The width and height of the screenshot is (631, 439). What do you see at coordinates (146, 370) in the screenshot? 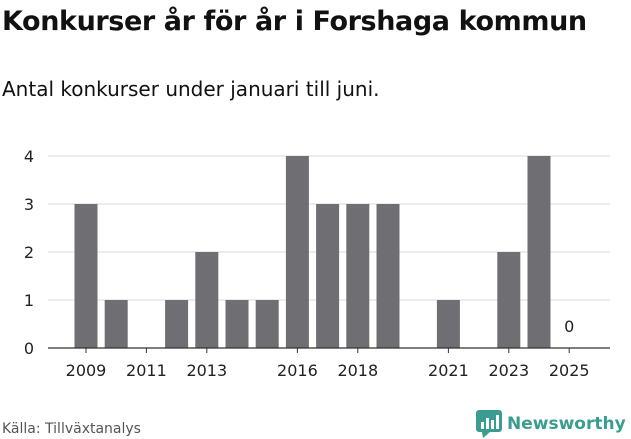
I see `x-tick-label: 2011` at bounding box center [146, 370].